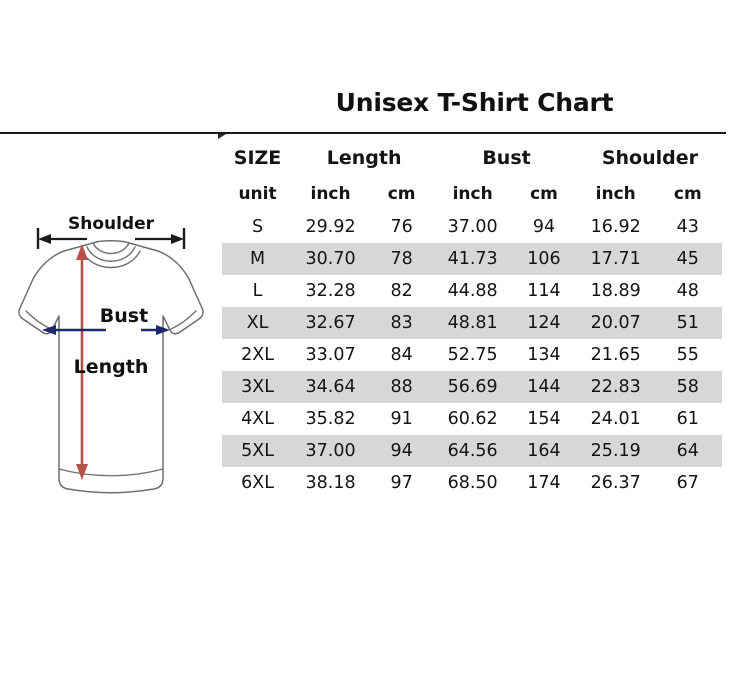  I want to click on table-row: 5XL 37.00 94 64.56 164 25.19 64, so click(472, 451).